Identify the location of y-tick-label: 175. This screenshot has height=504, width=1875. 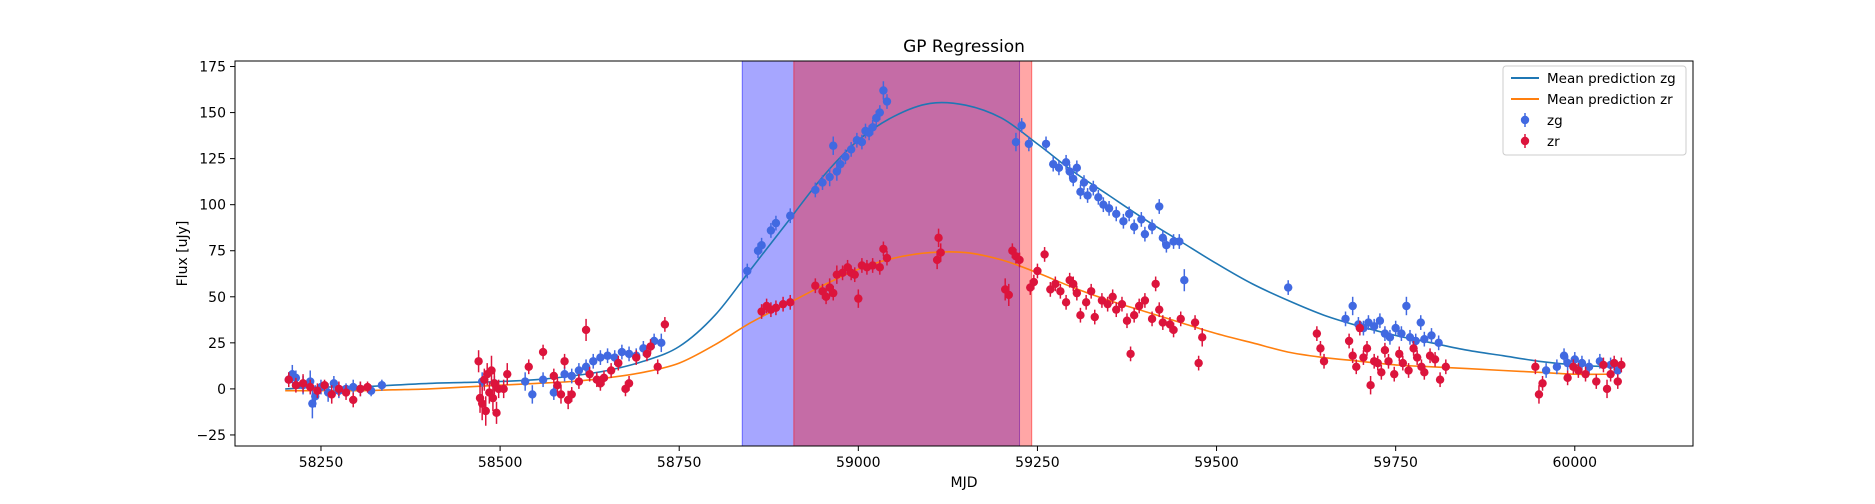
(212, 68).